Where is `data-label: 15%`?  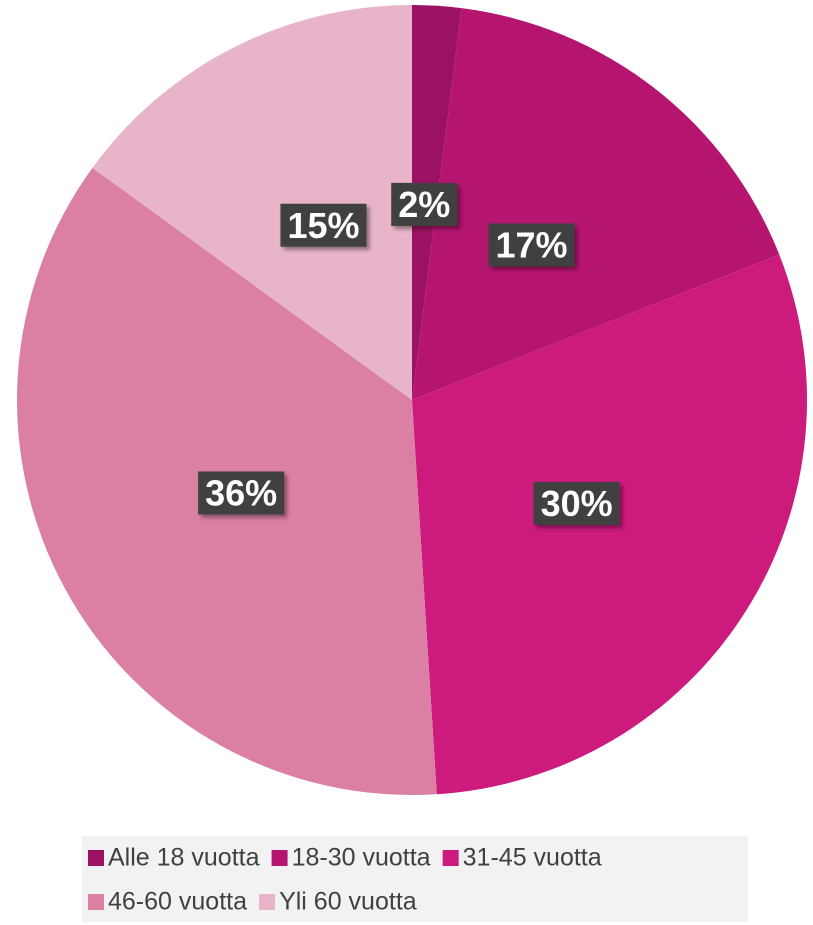
data-label: 15% is located at coordinates (323, 225).